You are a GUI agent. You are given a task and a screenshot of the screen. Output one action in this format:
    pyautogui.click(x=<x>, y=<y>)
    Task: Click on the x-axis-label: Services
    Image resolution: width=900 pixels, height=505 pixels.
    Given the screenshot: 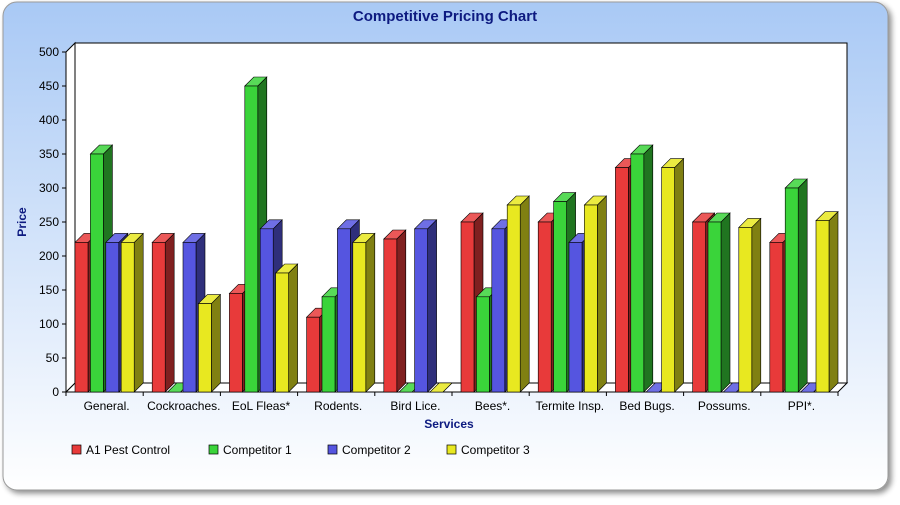 What is the action you would take?
    pyautogui.click(x=449, y=424)
    